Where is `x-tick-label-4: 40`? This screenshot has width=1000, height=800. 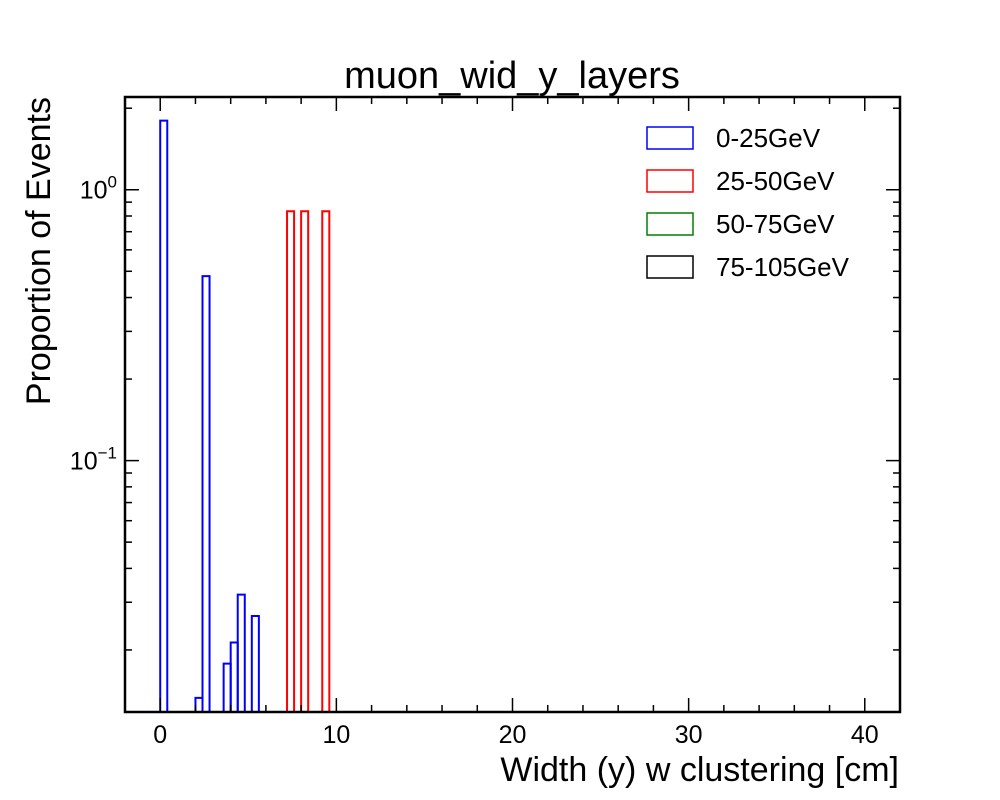
x-tick-label-4: 40 is located at coordinates (865, 735).